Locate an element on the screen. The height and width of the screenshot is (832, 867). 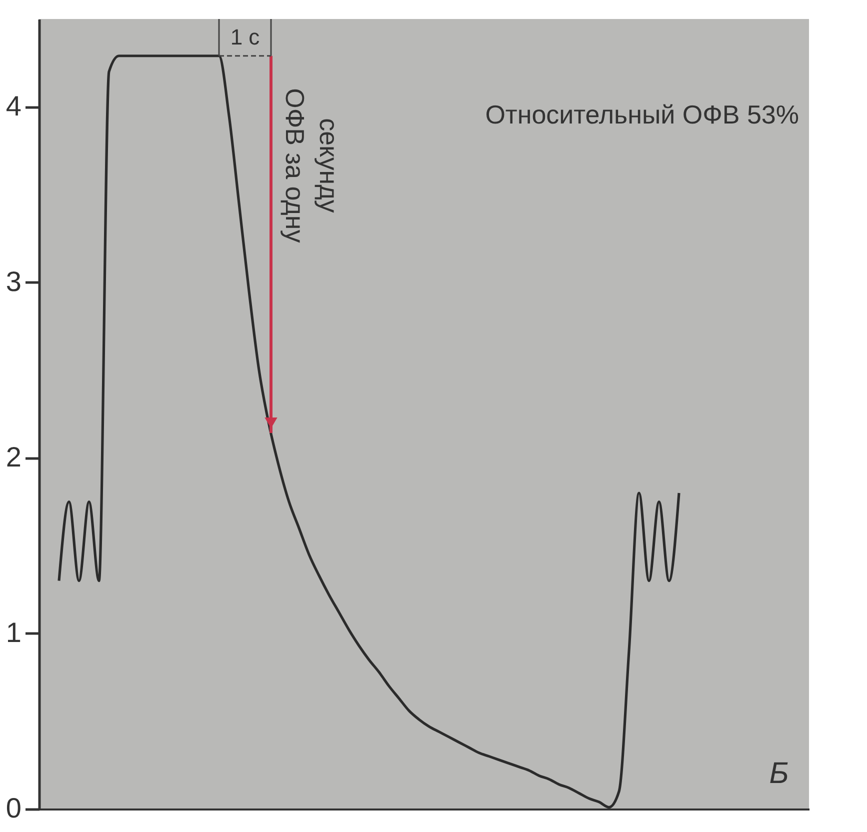
y-tick-label: 2 is located at coordinates (14, 456).